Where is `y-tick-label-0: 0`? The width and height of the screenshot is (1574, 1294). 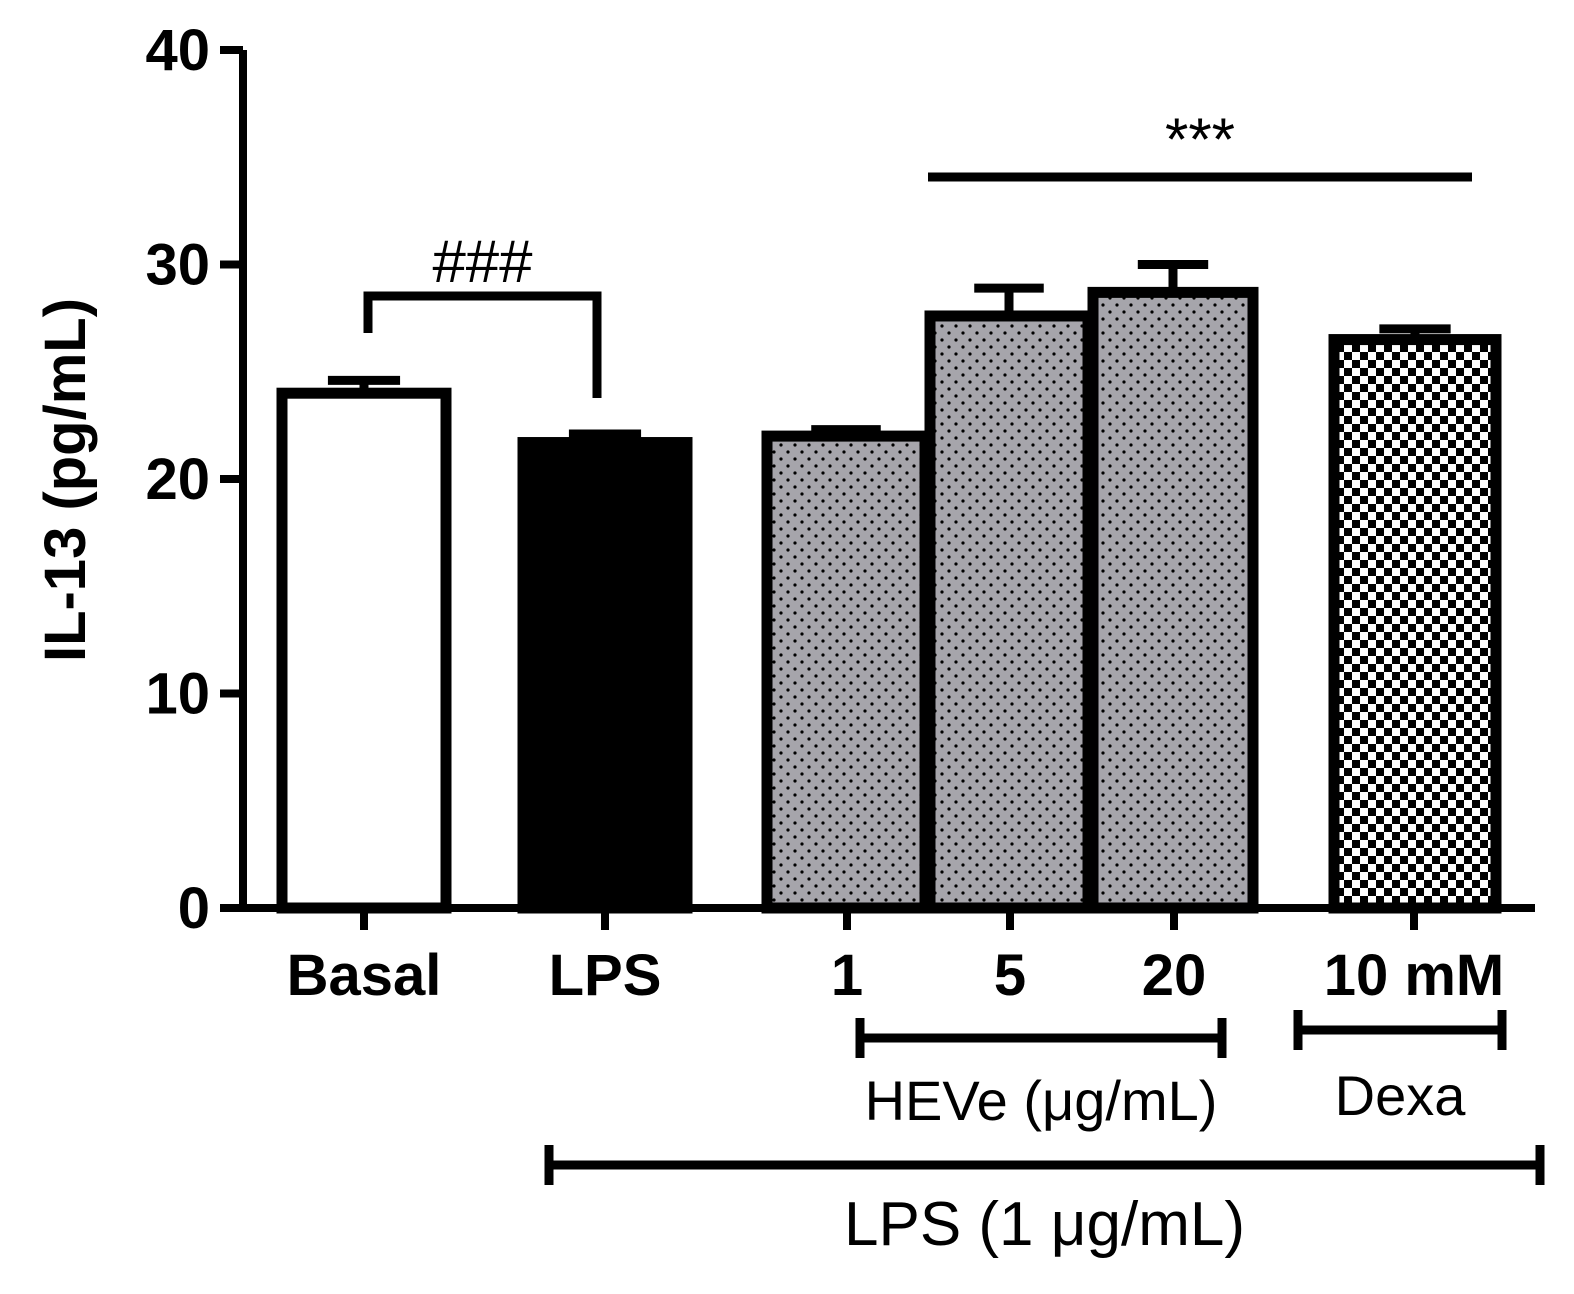 y-tick-label-0: 0 is located at coordinates (194, 908).